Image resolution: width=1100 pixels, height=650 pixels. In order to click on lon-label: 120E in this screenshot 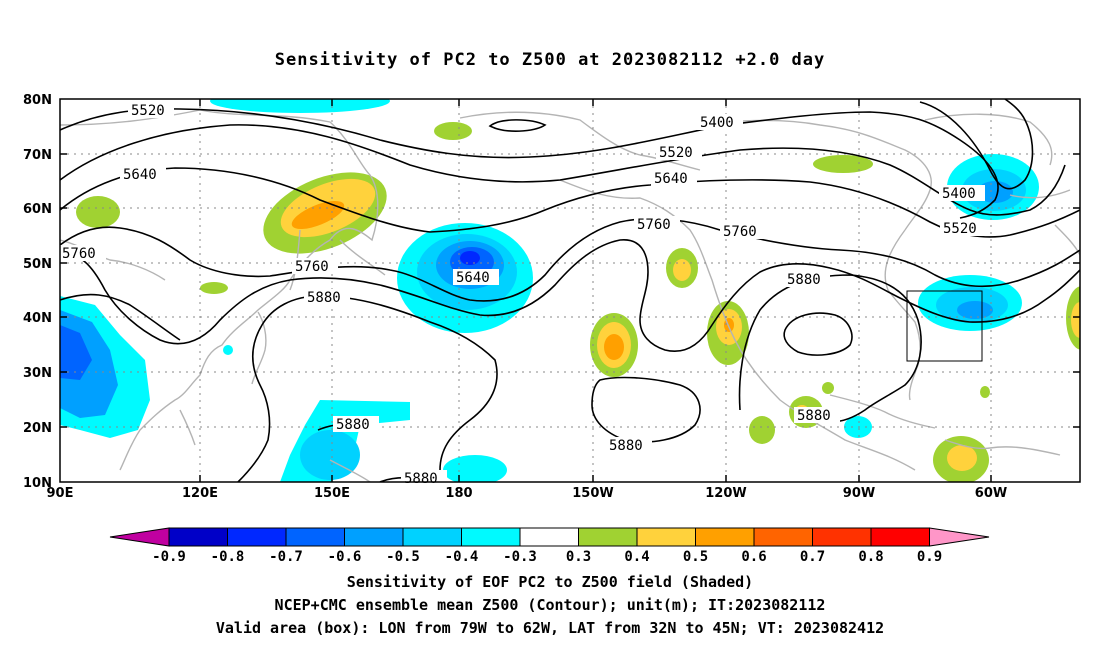, I will do `click(200, 493)`.